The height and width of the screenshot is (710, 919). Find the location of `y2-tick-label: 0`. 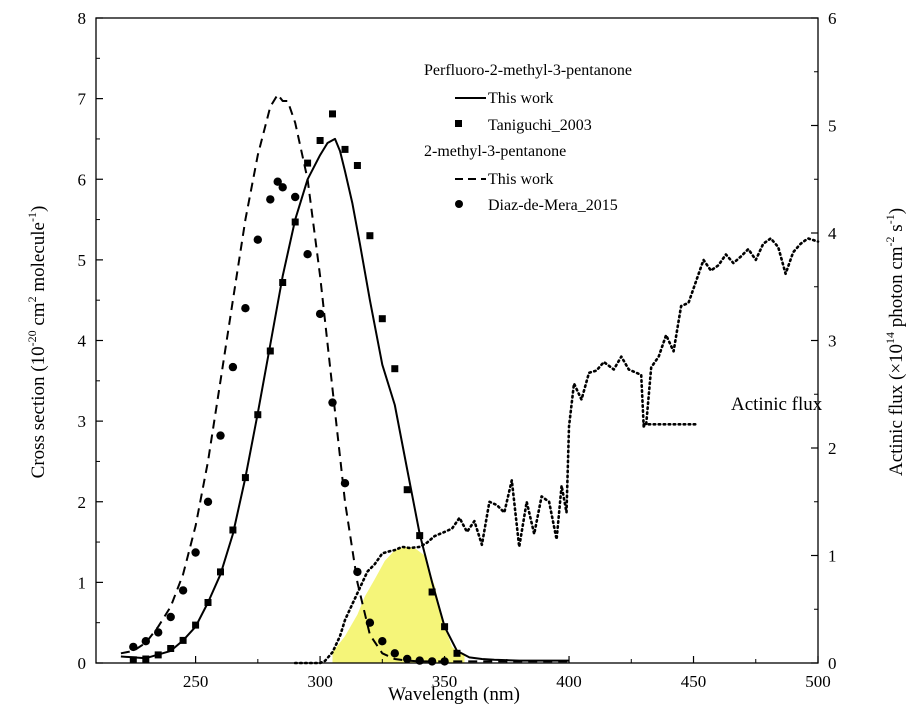

y2-tick-label: 0 is located at coordinates (832, 663).